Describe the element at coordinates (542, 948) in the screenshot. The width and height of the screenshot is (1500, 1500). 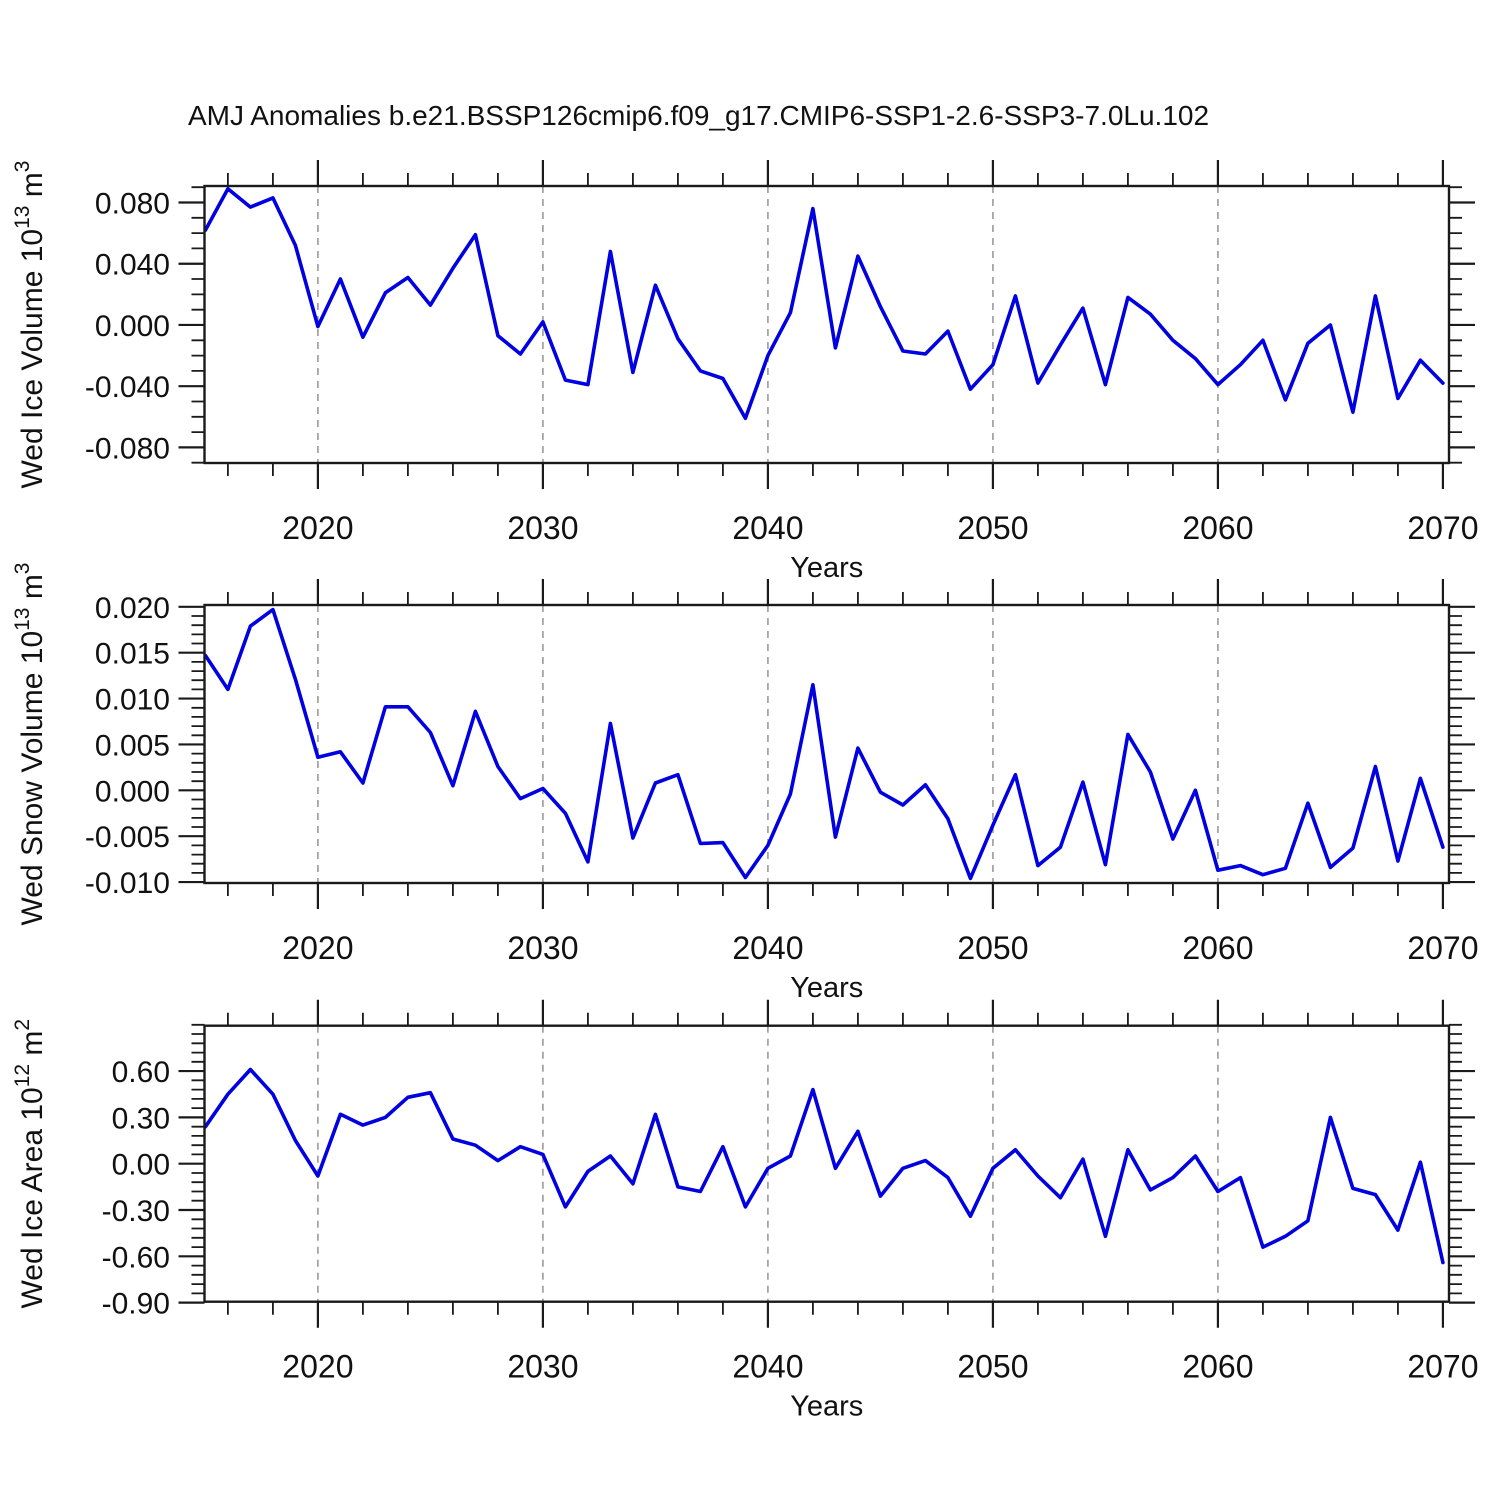
I see `panel-2-x-tick-label-2030: 2030` at that location.